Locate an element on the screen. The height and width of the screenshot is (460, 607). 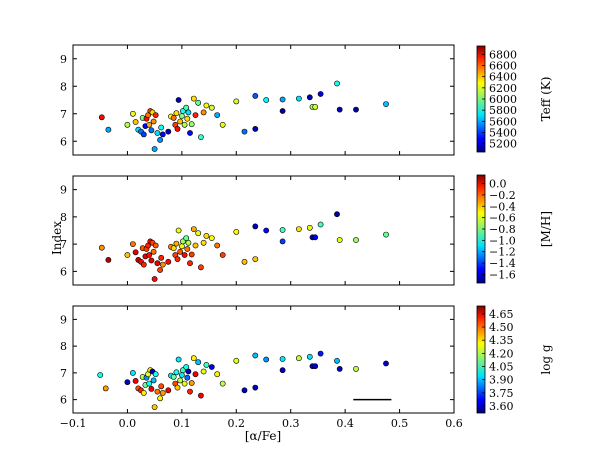
colorbar-tick-label: 3.60 is located at coordinates (501, 406).